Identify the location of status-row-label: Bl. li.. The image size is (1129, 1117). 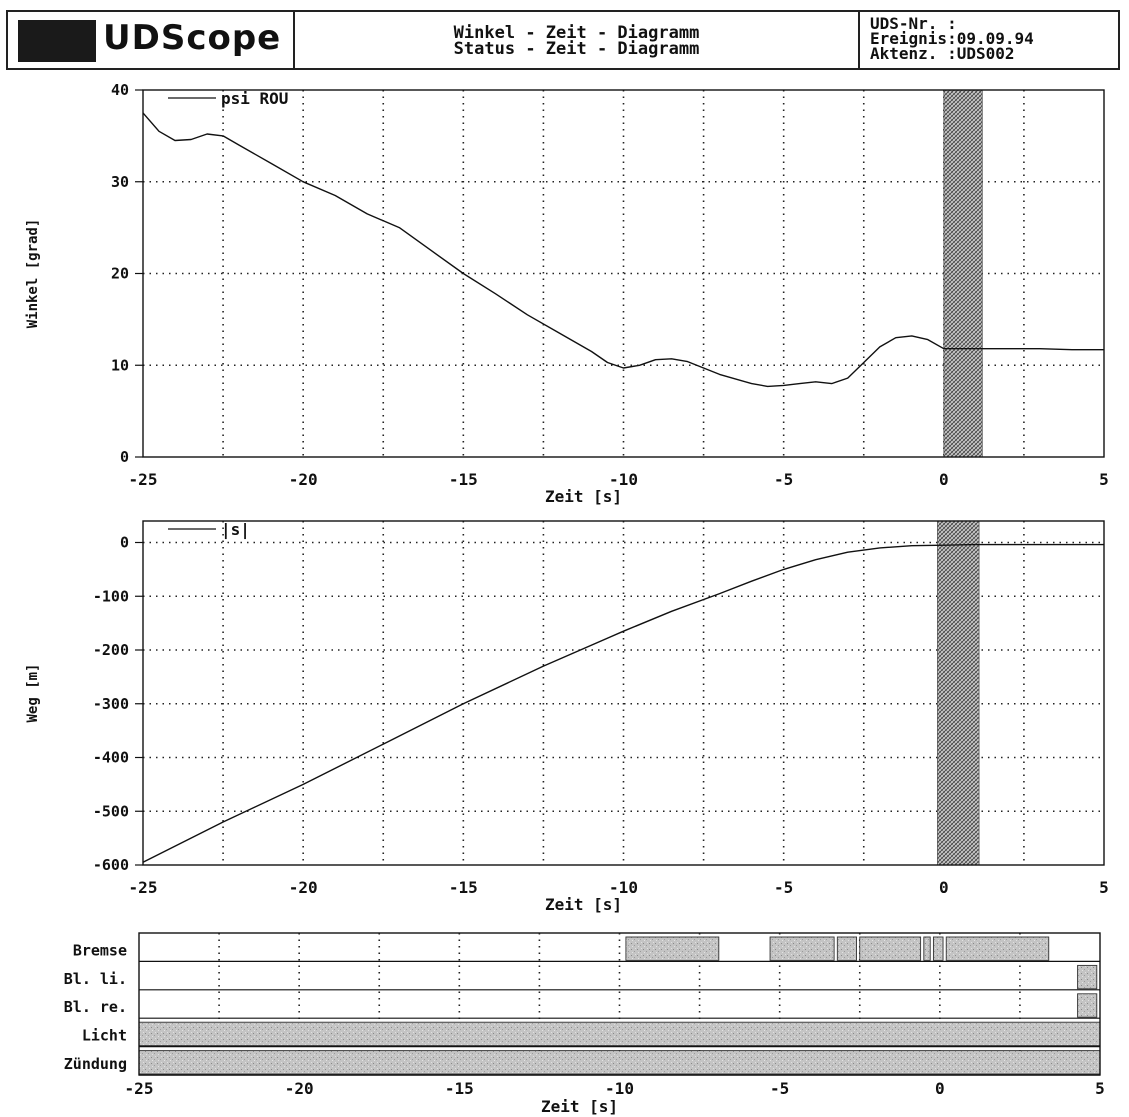
(95, 979).